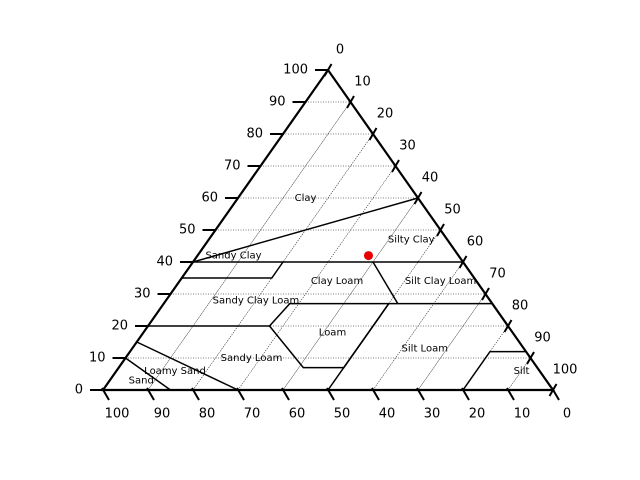  Describe the element at coordinates (141, 380) in the screenshot. I see `region-label-sand: Sand` at that location.